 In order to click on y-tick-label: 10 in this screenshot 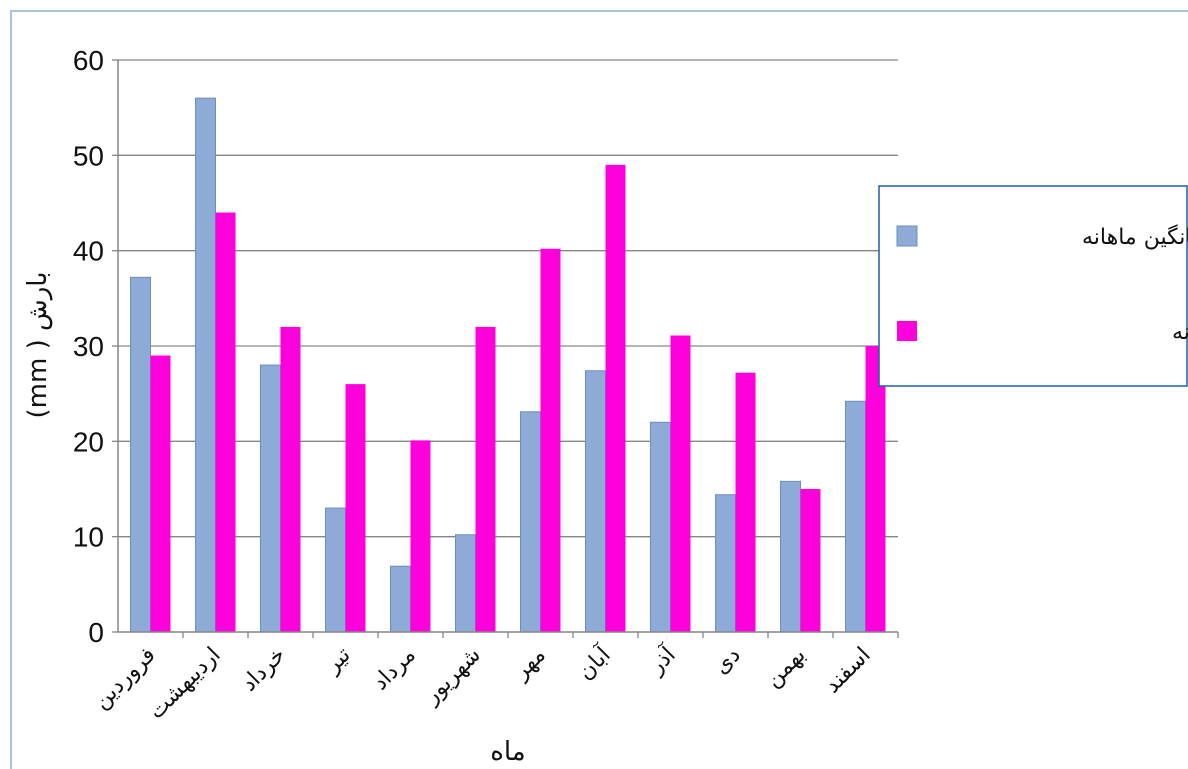, I will do `click(88, 537)`.